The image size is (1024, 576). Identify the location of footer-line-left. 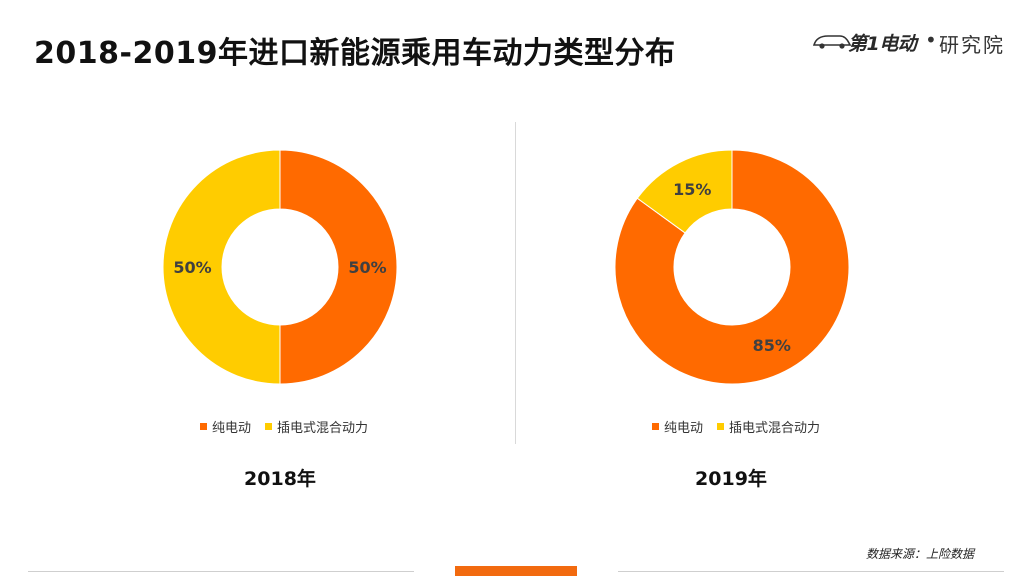
(221, 571).